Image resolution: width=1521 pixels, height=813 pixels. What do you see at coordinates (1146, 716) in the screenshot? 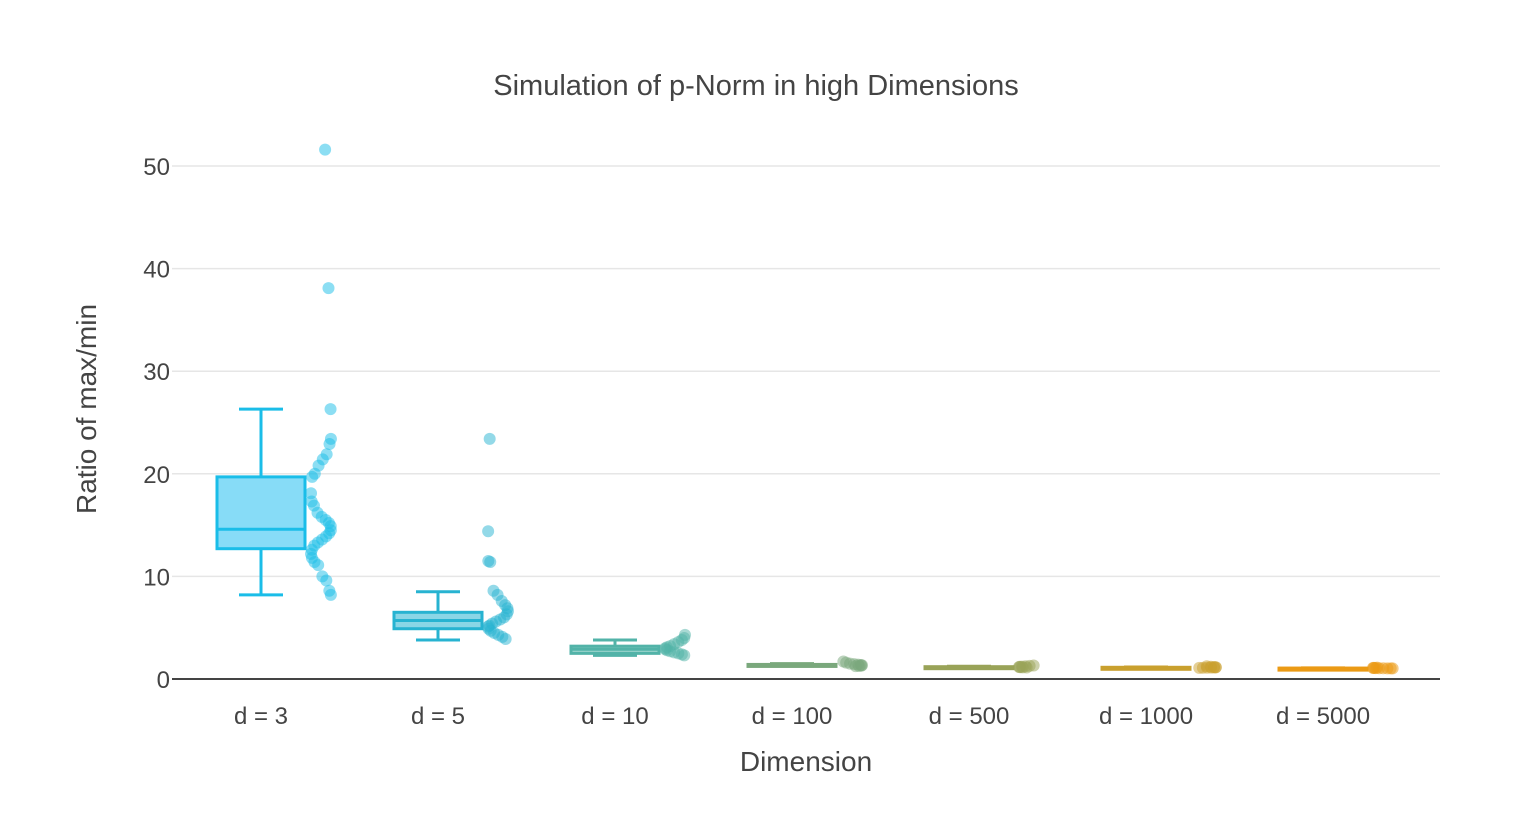
I see `x-tick-label: d = 1000` at bounding box center [1146, 716].